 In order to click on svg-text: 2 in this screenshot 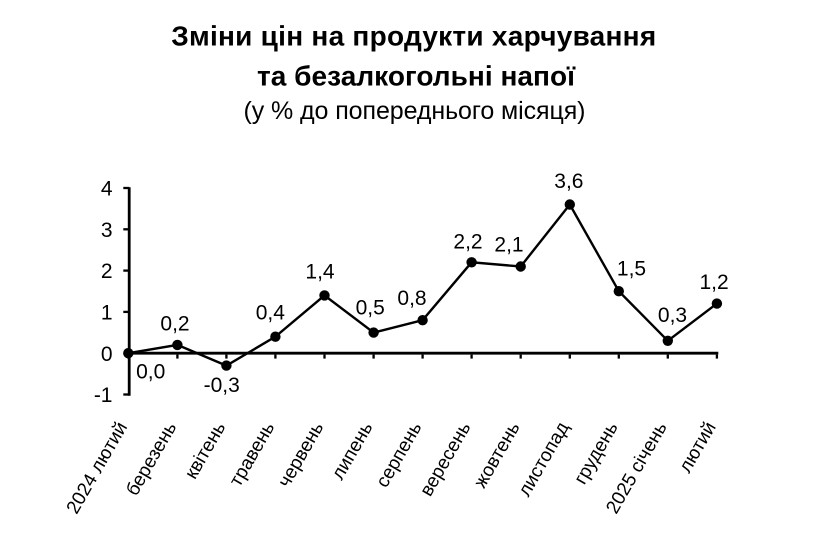, I will do `click(107, 271)`.